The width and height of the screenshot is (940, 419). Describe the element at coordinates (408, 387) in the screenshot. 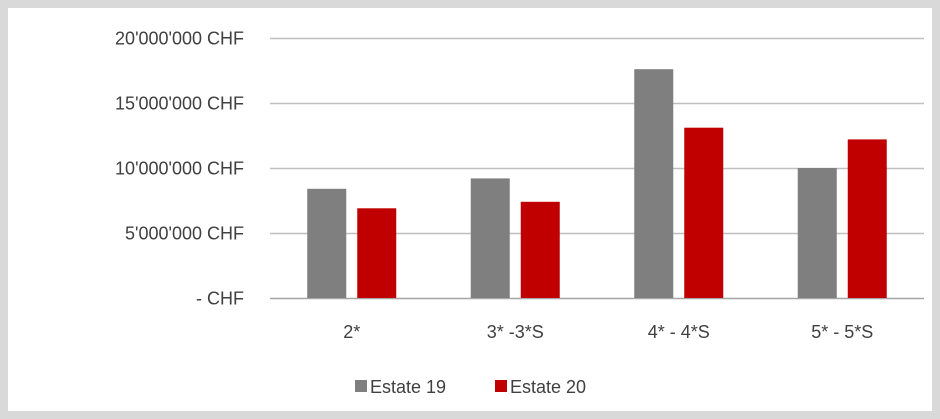

I see `legend-label: Estate 19` at that location.